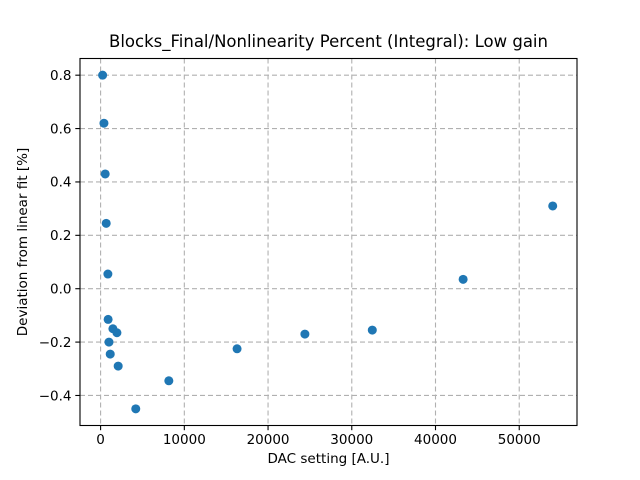 The height and width of the screenshot is (480, 640). What do you see at coordinates (60, 183) in the screenshot?
I see `y-tick-label: 0.4` at bounding box center [60, 183].